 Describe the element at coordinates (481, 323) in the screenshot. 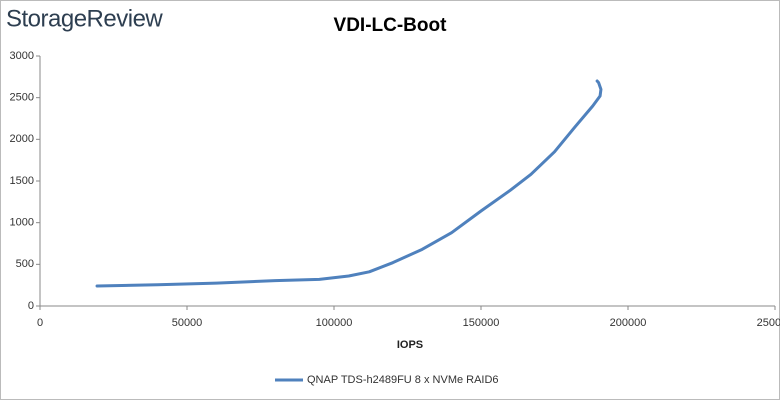

I see `x-tick-label: 150000` at that location.